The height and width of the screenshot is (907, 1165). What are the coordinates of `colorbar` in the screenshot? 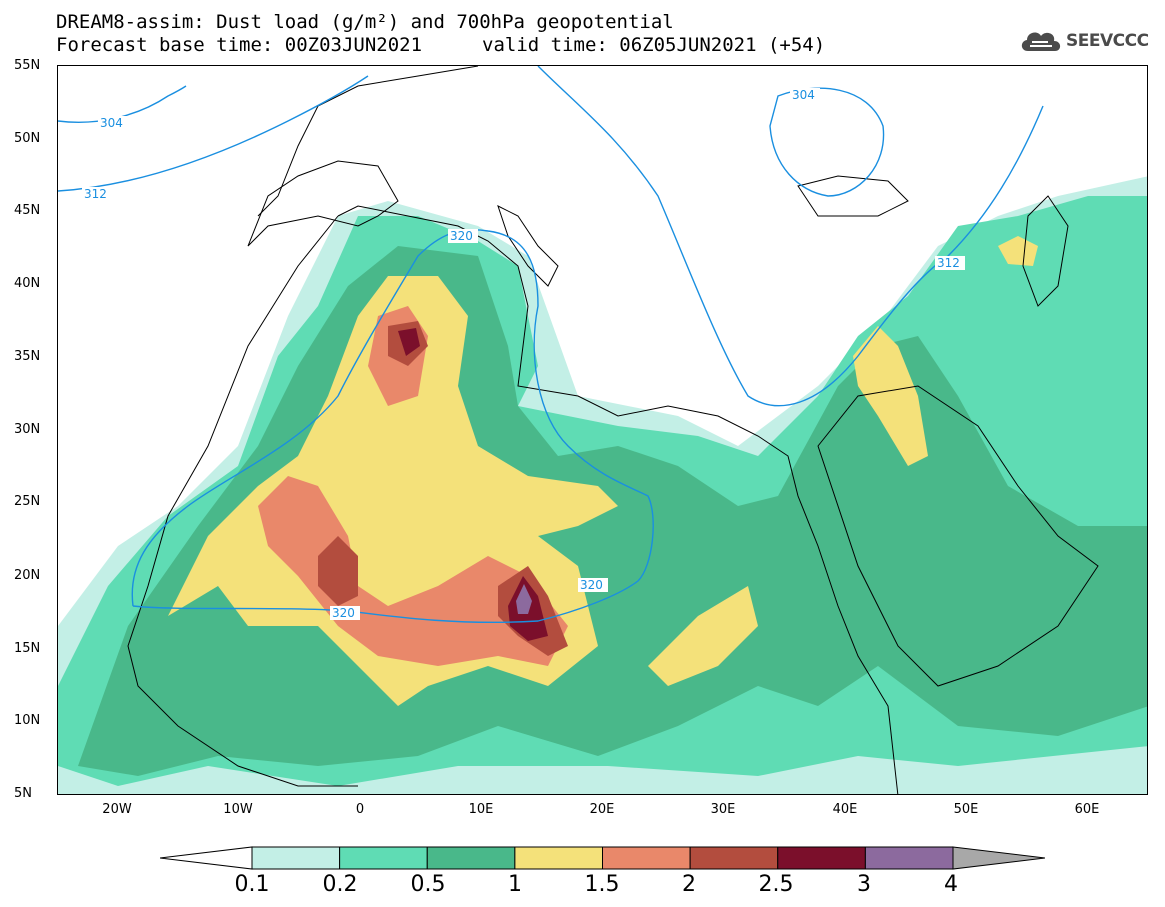 It's located at (602, 858).